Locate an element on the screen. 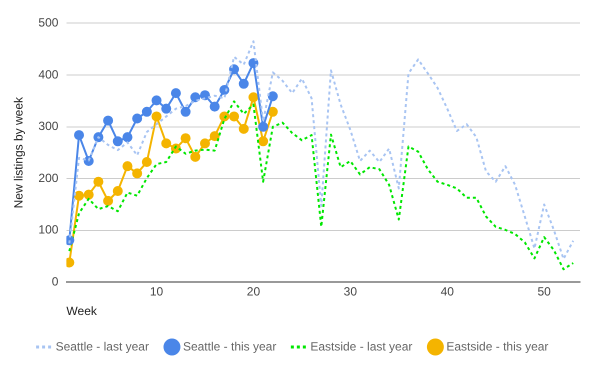 The image size is (600, 371). x-axis-title: Week is located at coordinates (82, 311).